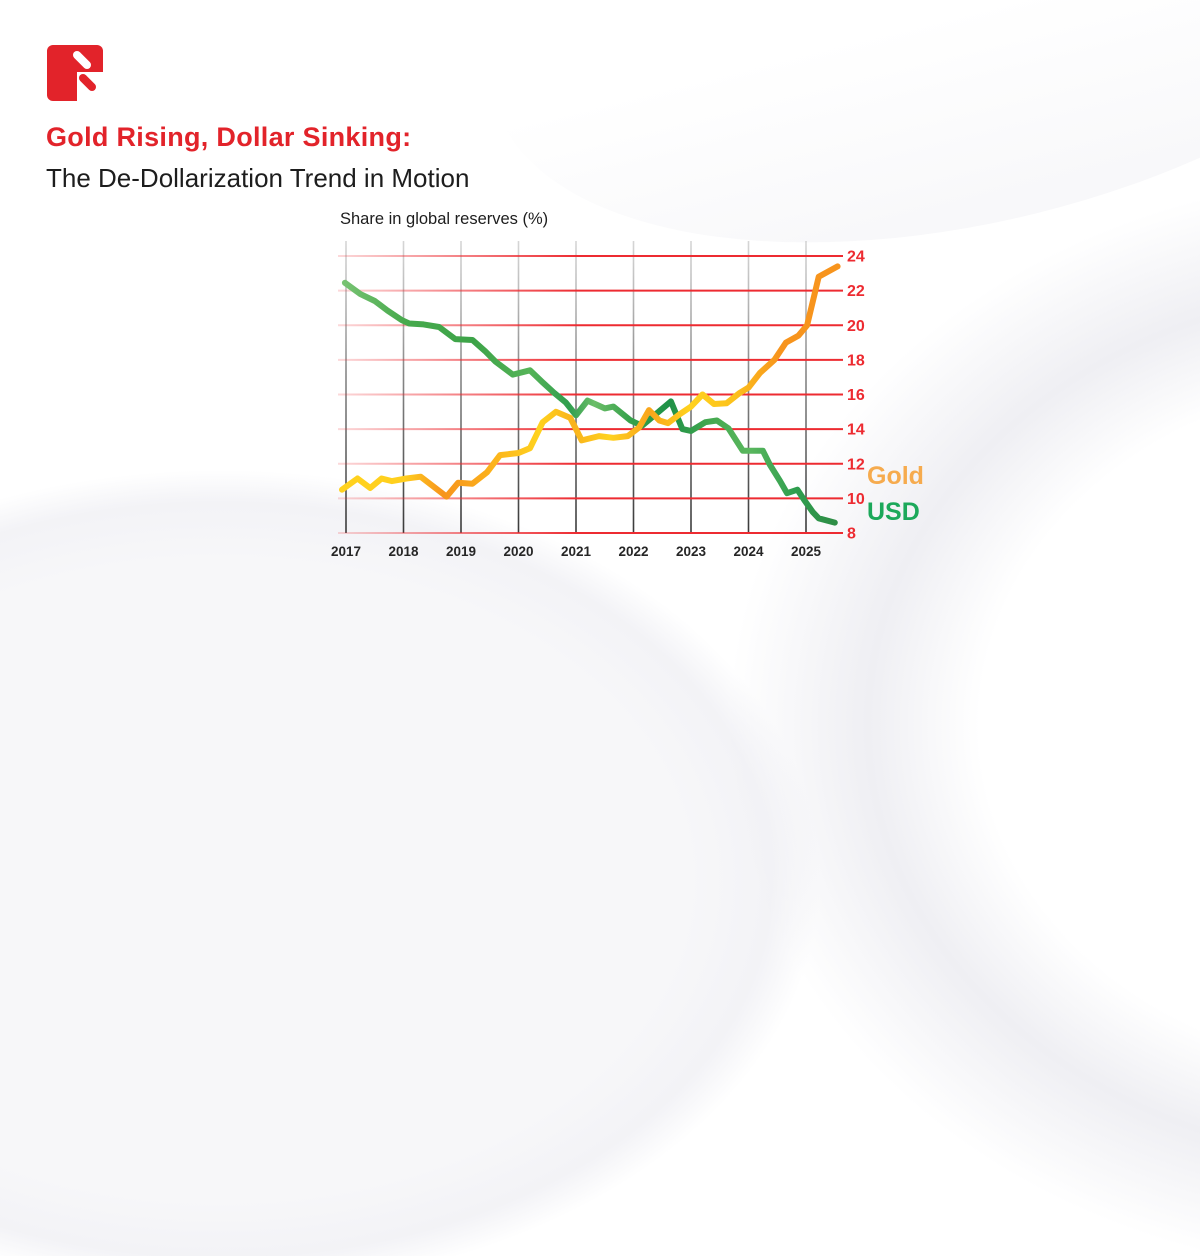 The width and height of the screenshot is (1200, 1256). What do you see at coordinates (895, 476) in the screenshot?
I see `legend-gold-label: Gold` at bounding box center [895, 476].